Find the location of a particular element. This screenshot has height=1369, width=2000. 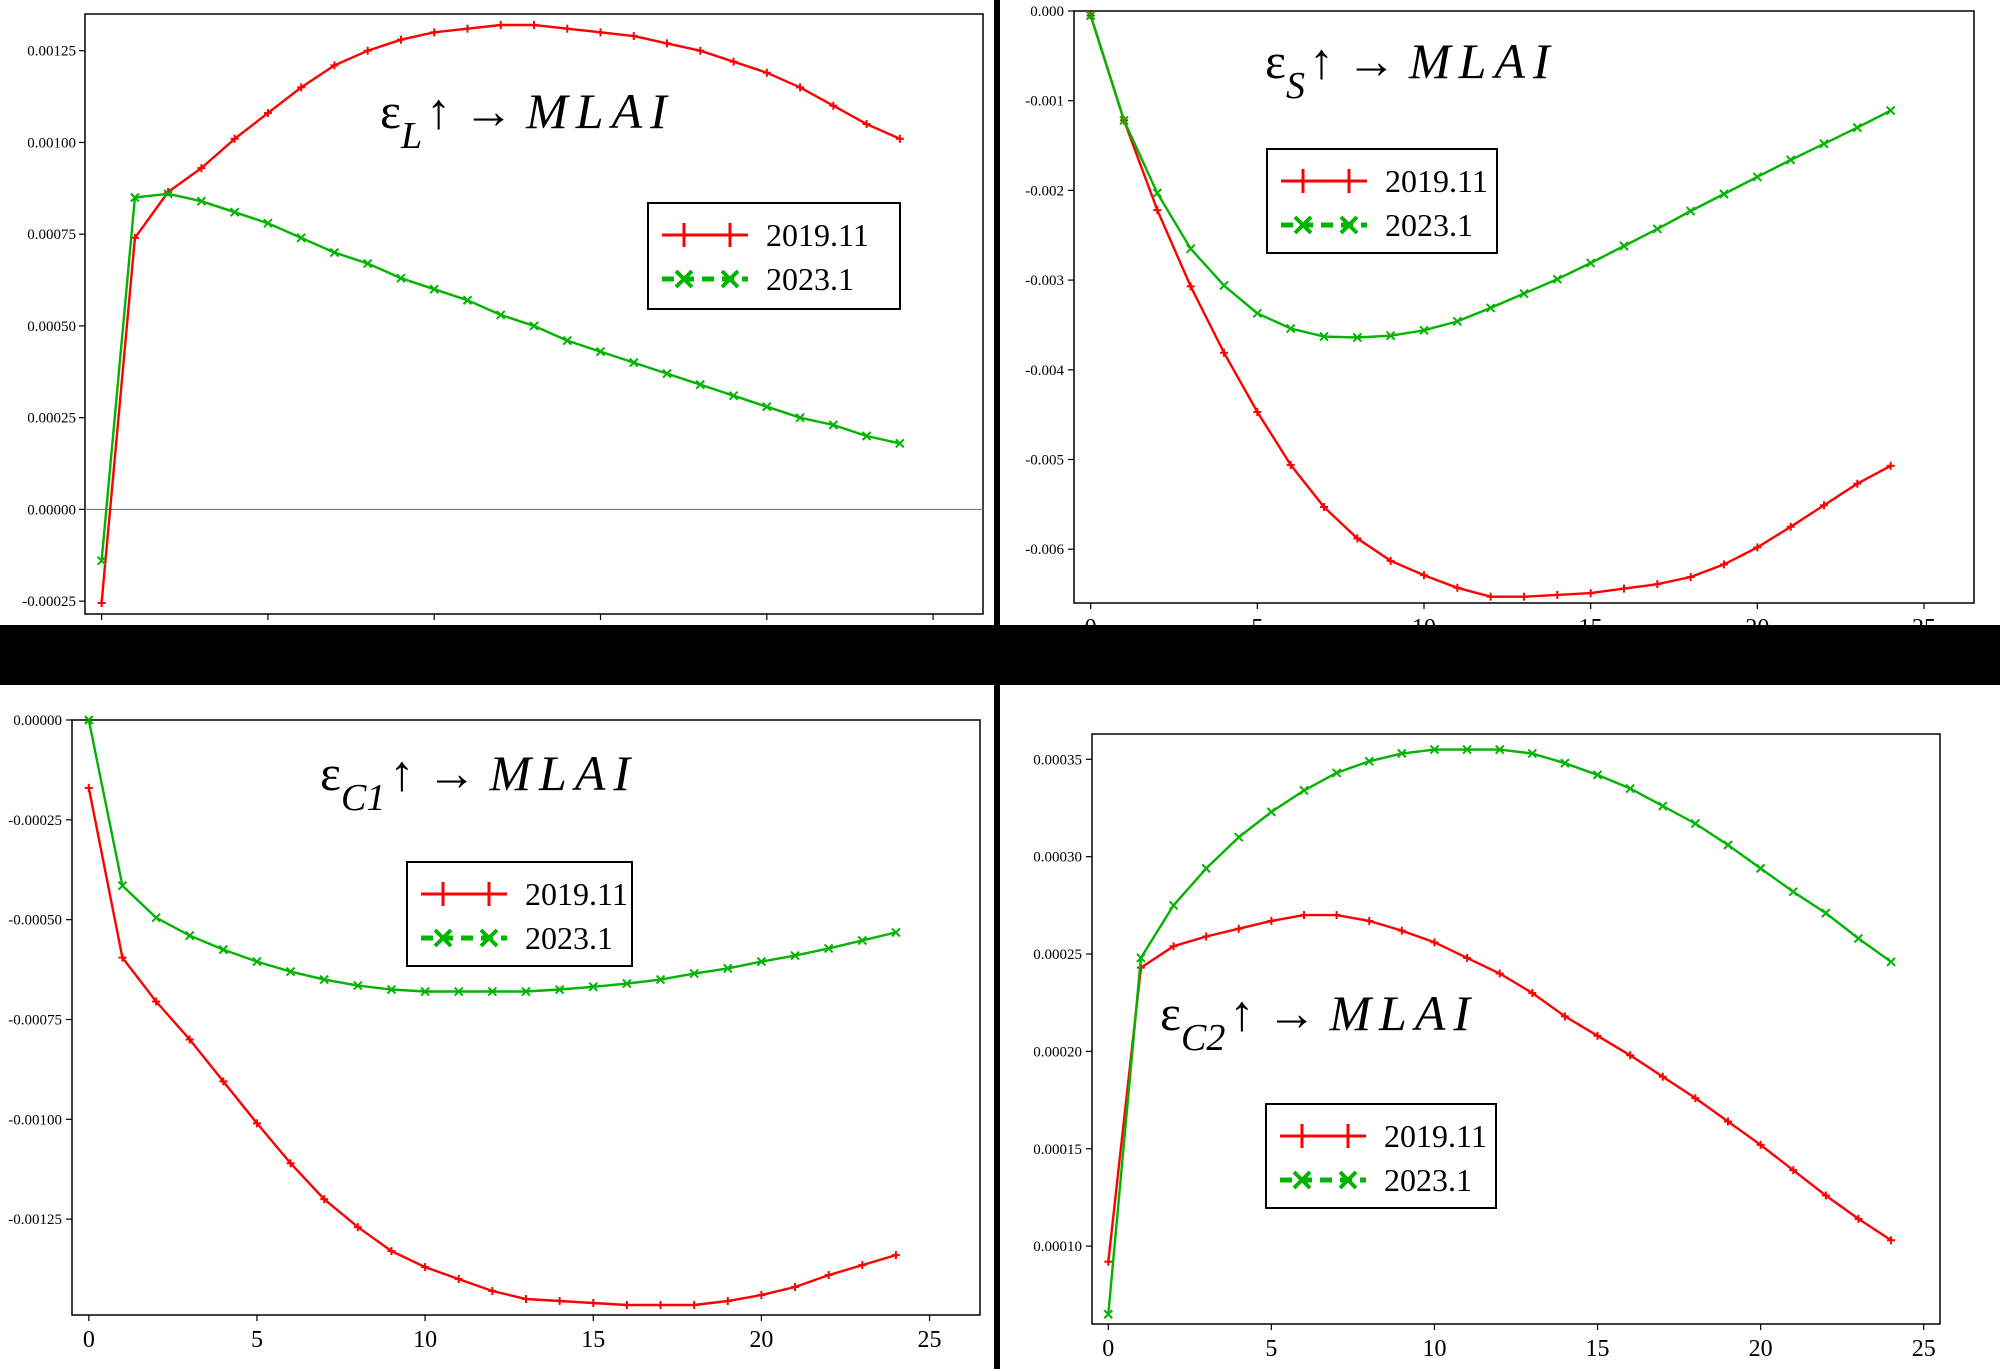

y-tick-label: -0.00050 is located at coordinates (35, 921).